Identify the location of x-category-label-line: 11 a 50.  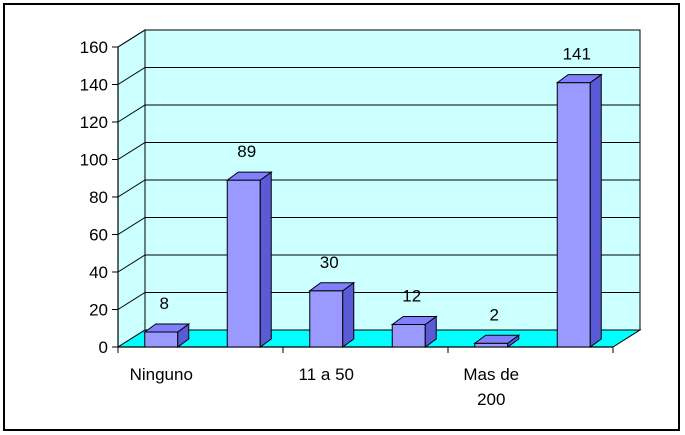
(326, 374).